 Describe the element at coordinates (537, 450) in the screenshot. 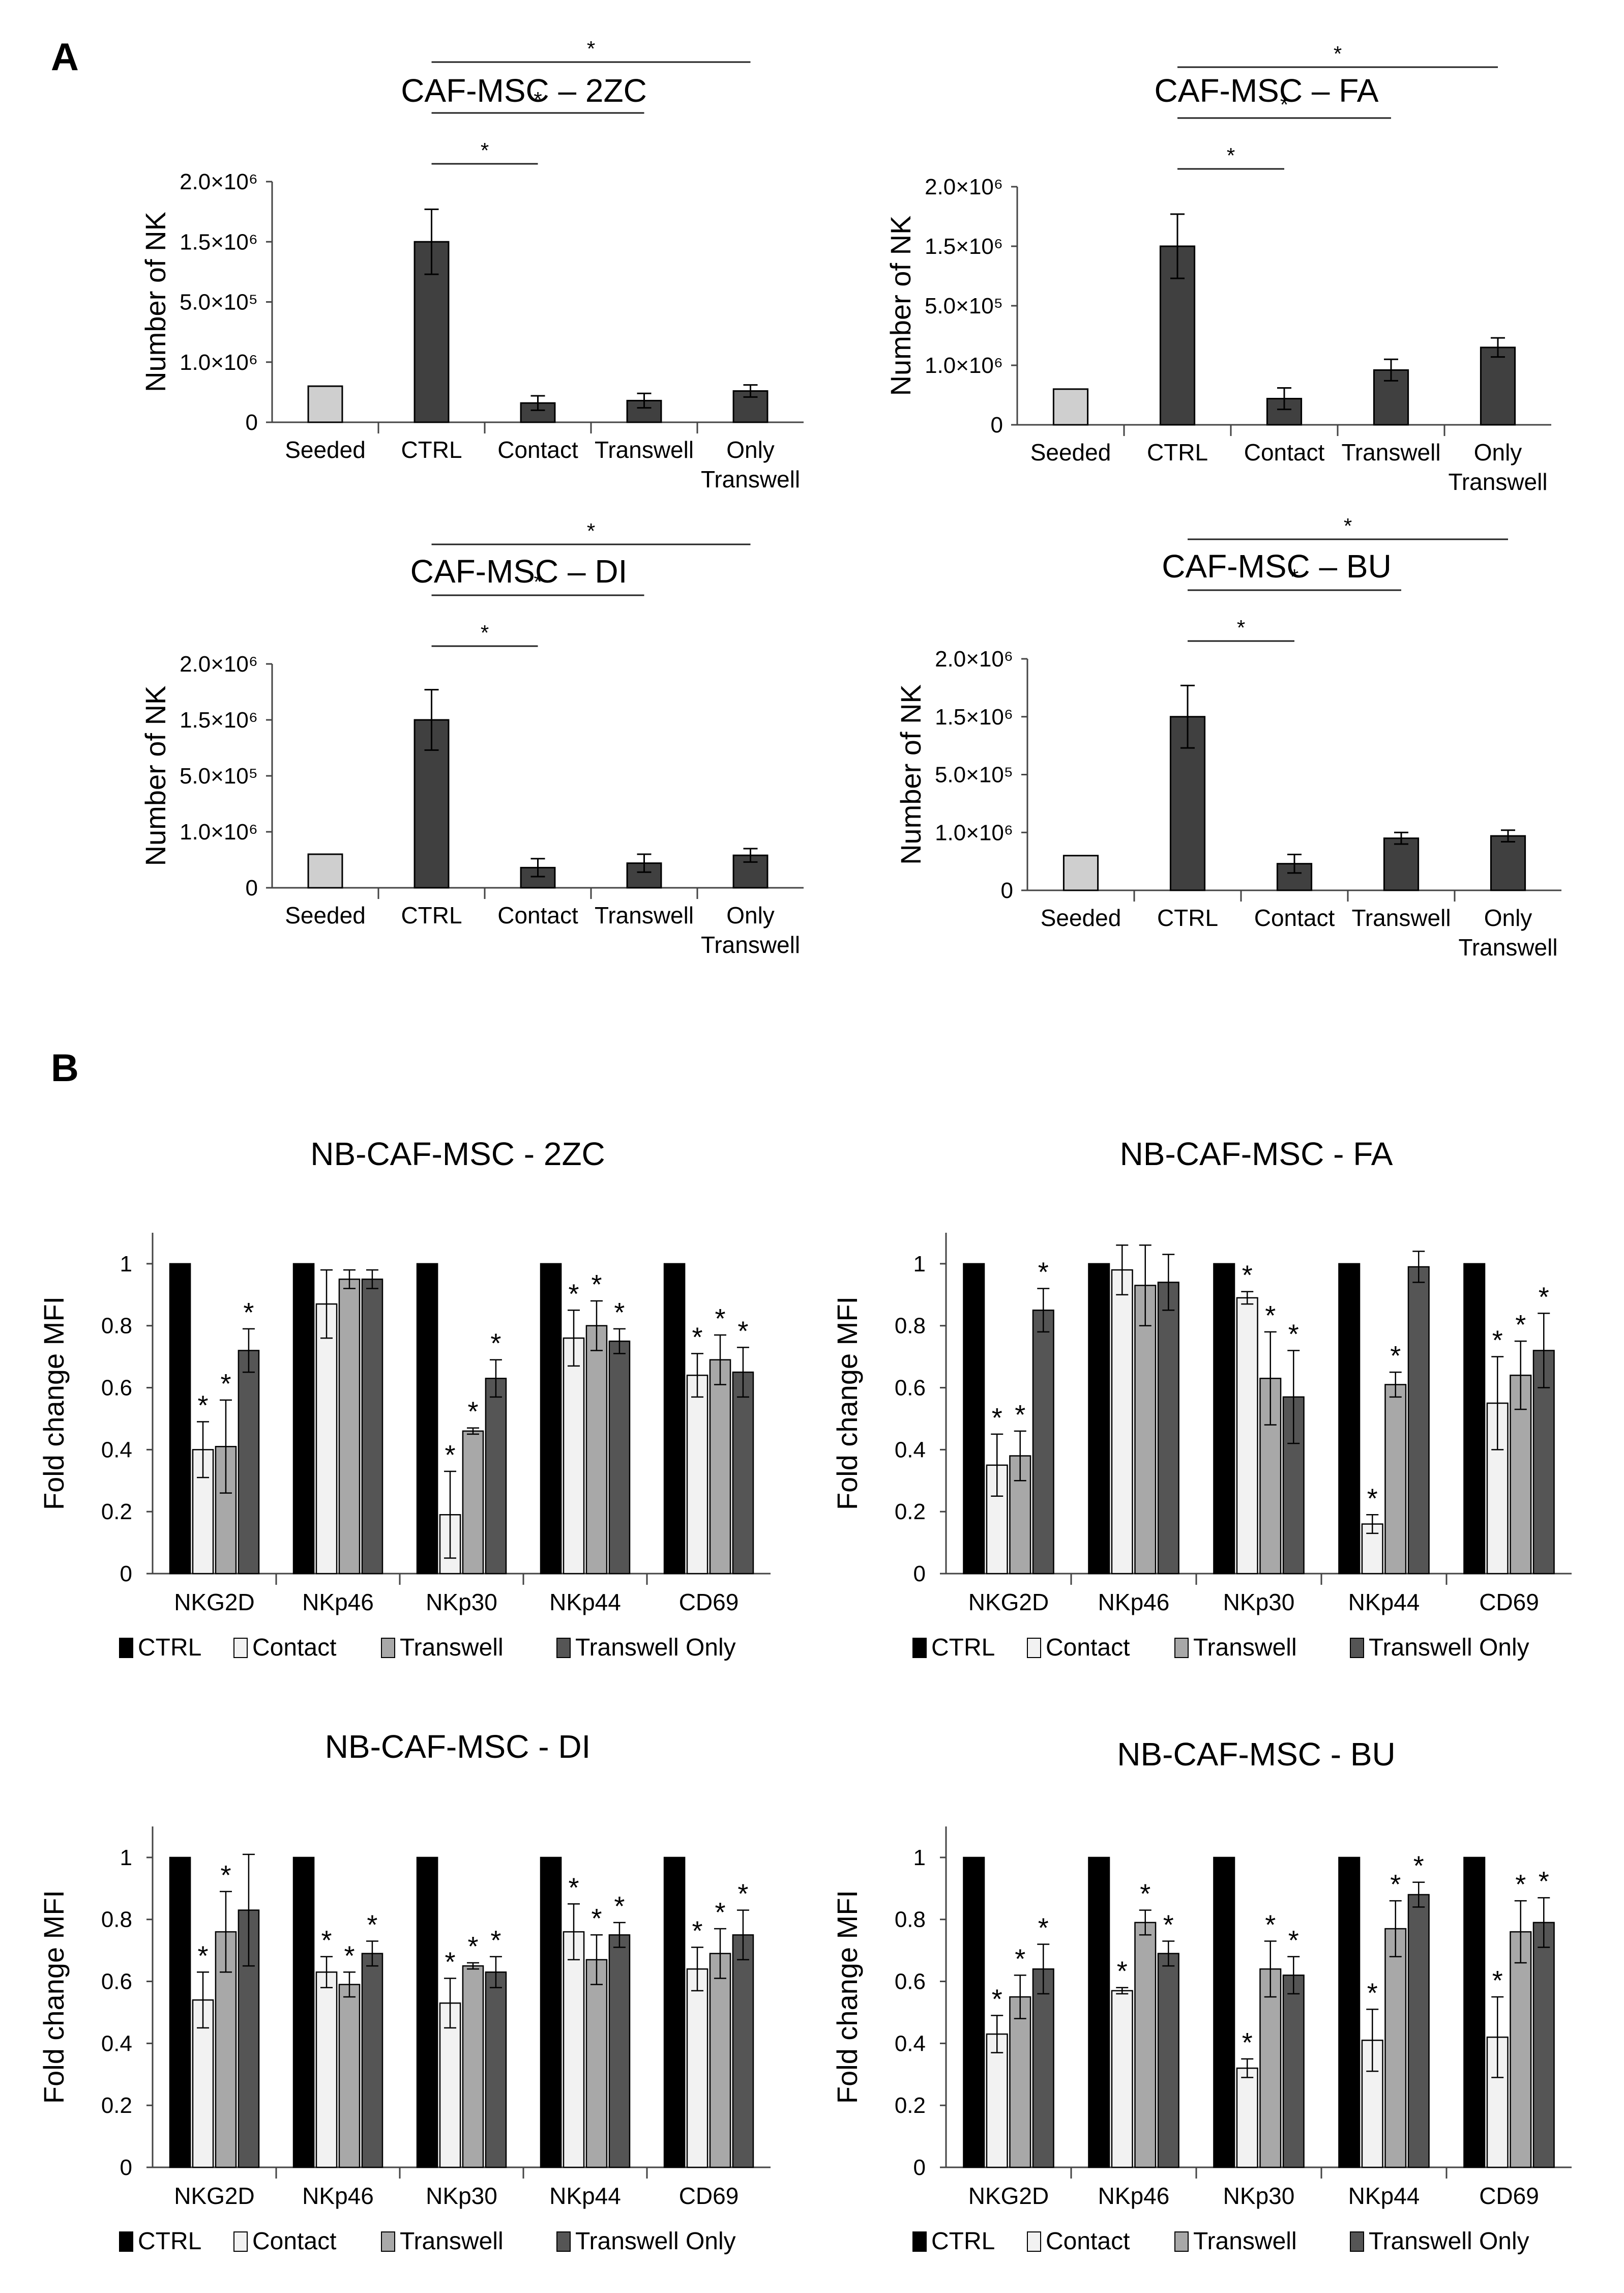

I see `x-tick-label: Contact` at that location.